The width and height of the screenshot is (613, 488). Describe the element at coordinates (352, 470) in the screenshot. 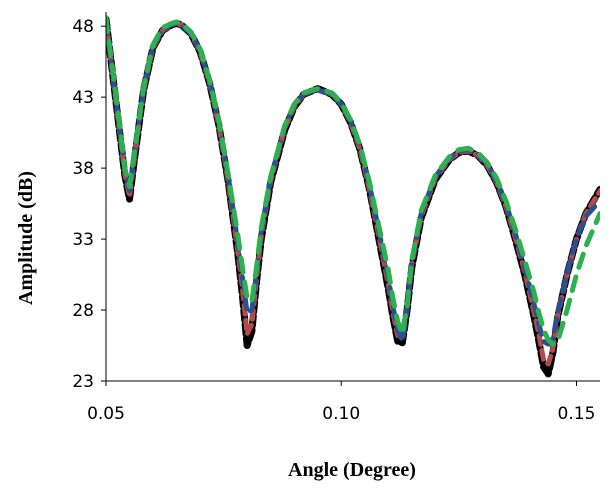

I see `x-axis-title: Angle (Degree)` at that location.